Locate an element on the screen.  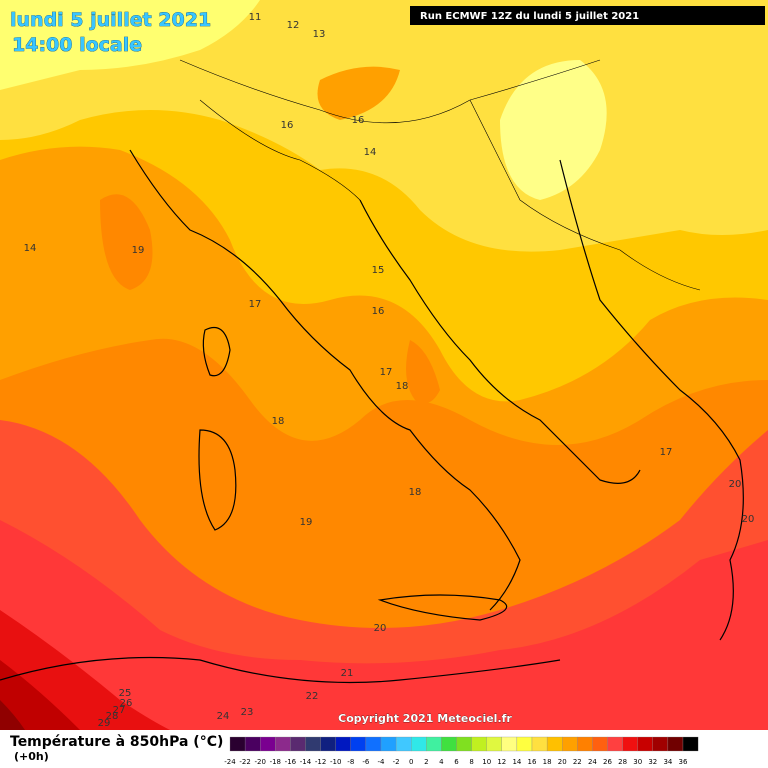
contour-label: 24 is located at coordinates (223, 716).